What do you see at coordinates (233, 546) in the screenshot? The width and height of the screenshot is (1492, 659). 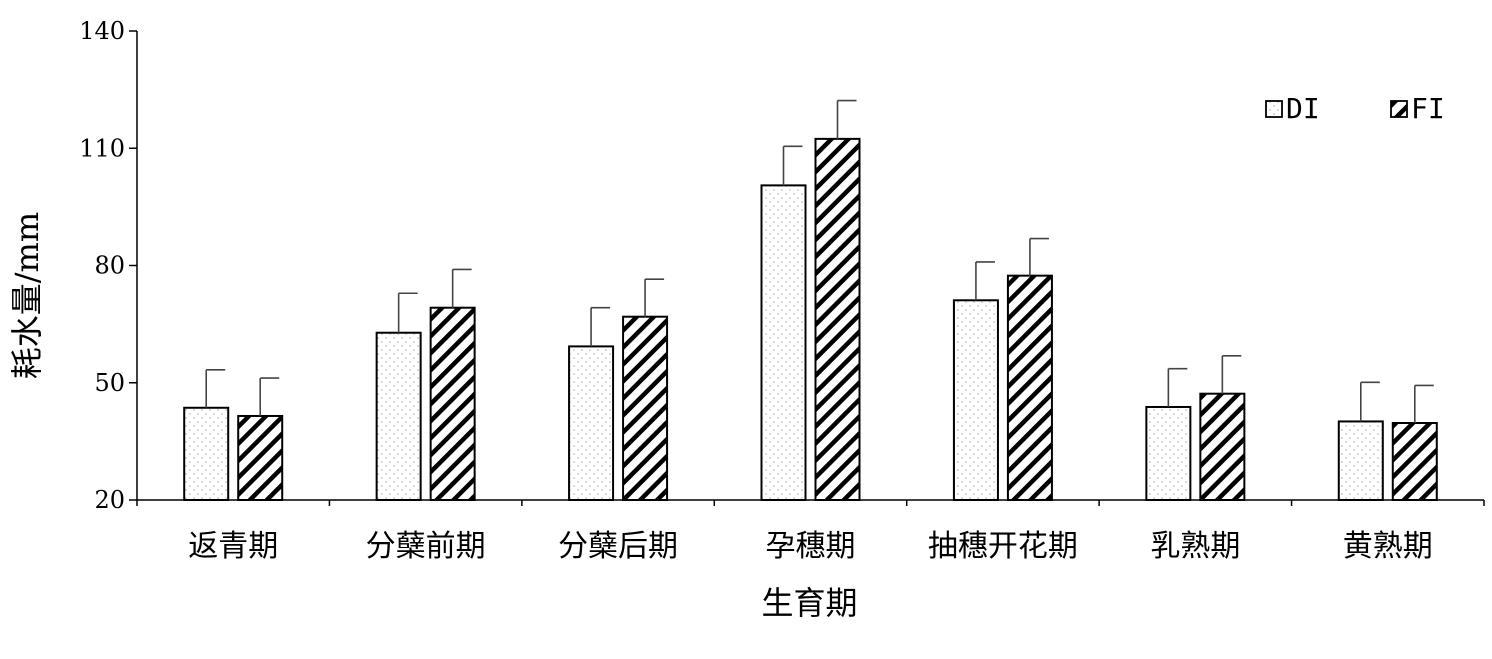 I see `category-label: 返青期` at bounding box center [233, 546].